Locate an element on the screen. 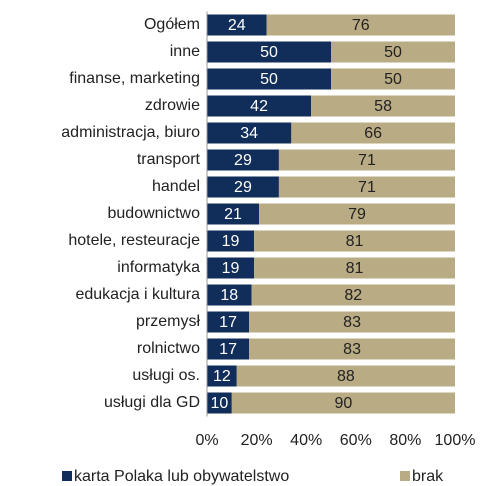  data-label: 66 is located at coordinates (373, 133).